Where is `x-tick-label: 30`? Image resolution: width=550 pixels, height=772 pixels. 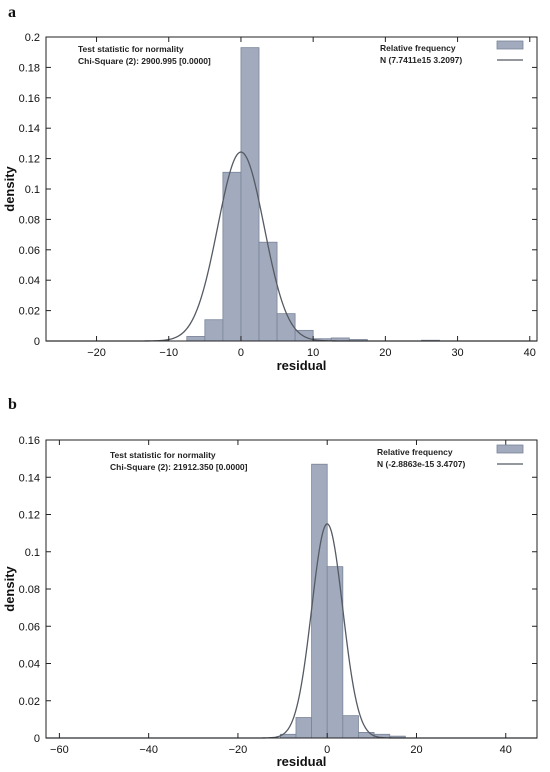 x-tick-label: 30 is located at coordinates (457, 353).